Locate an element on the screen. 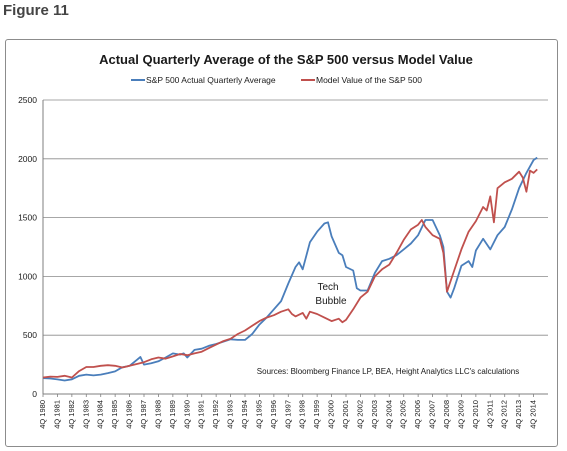  annotation-tech-bubble-line1: Tech is located at coordinates (327, 287).